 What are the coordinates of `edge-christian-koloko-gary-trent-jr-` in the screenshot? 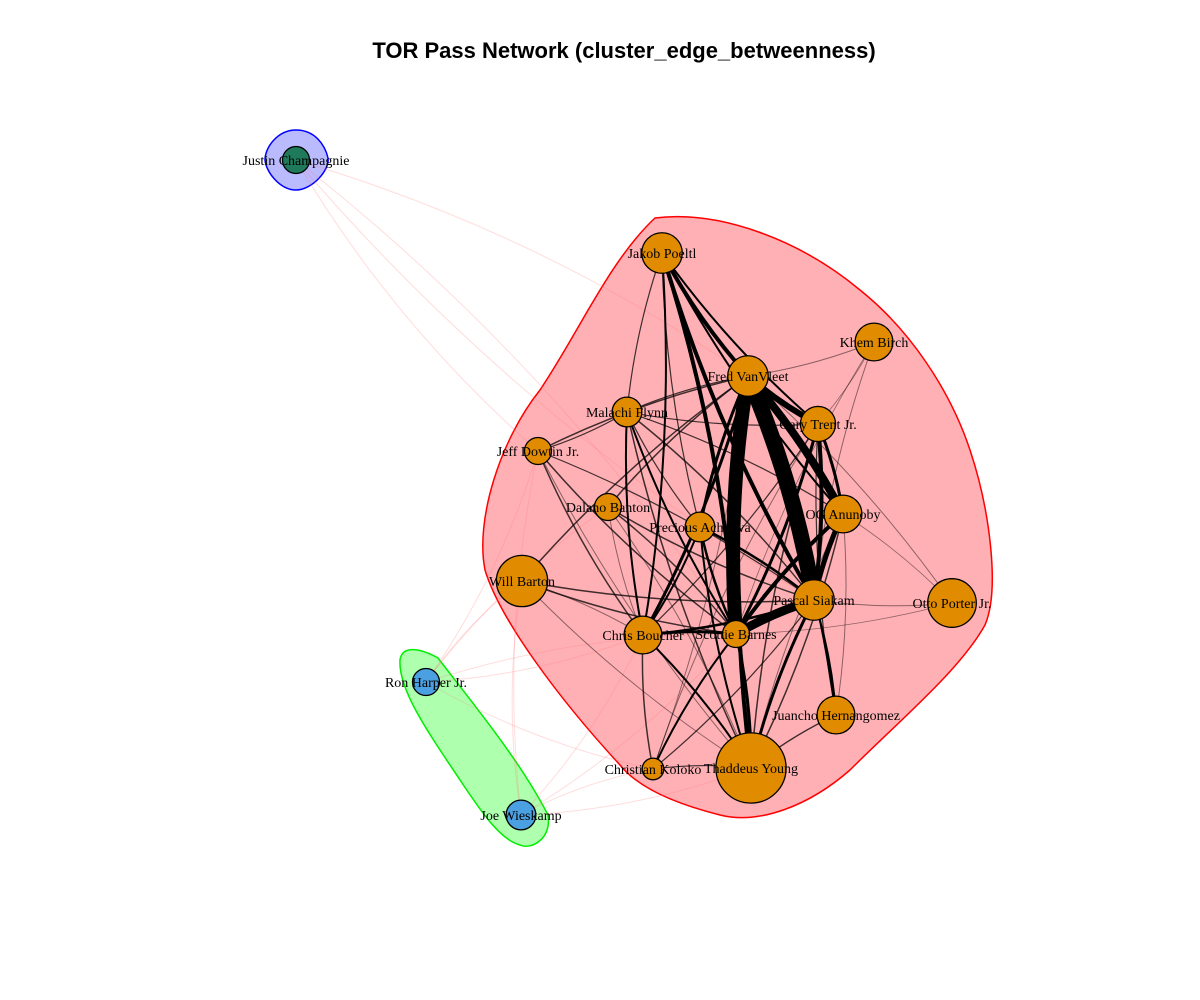 It's located at (735, 596).